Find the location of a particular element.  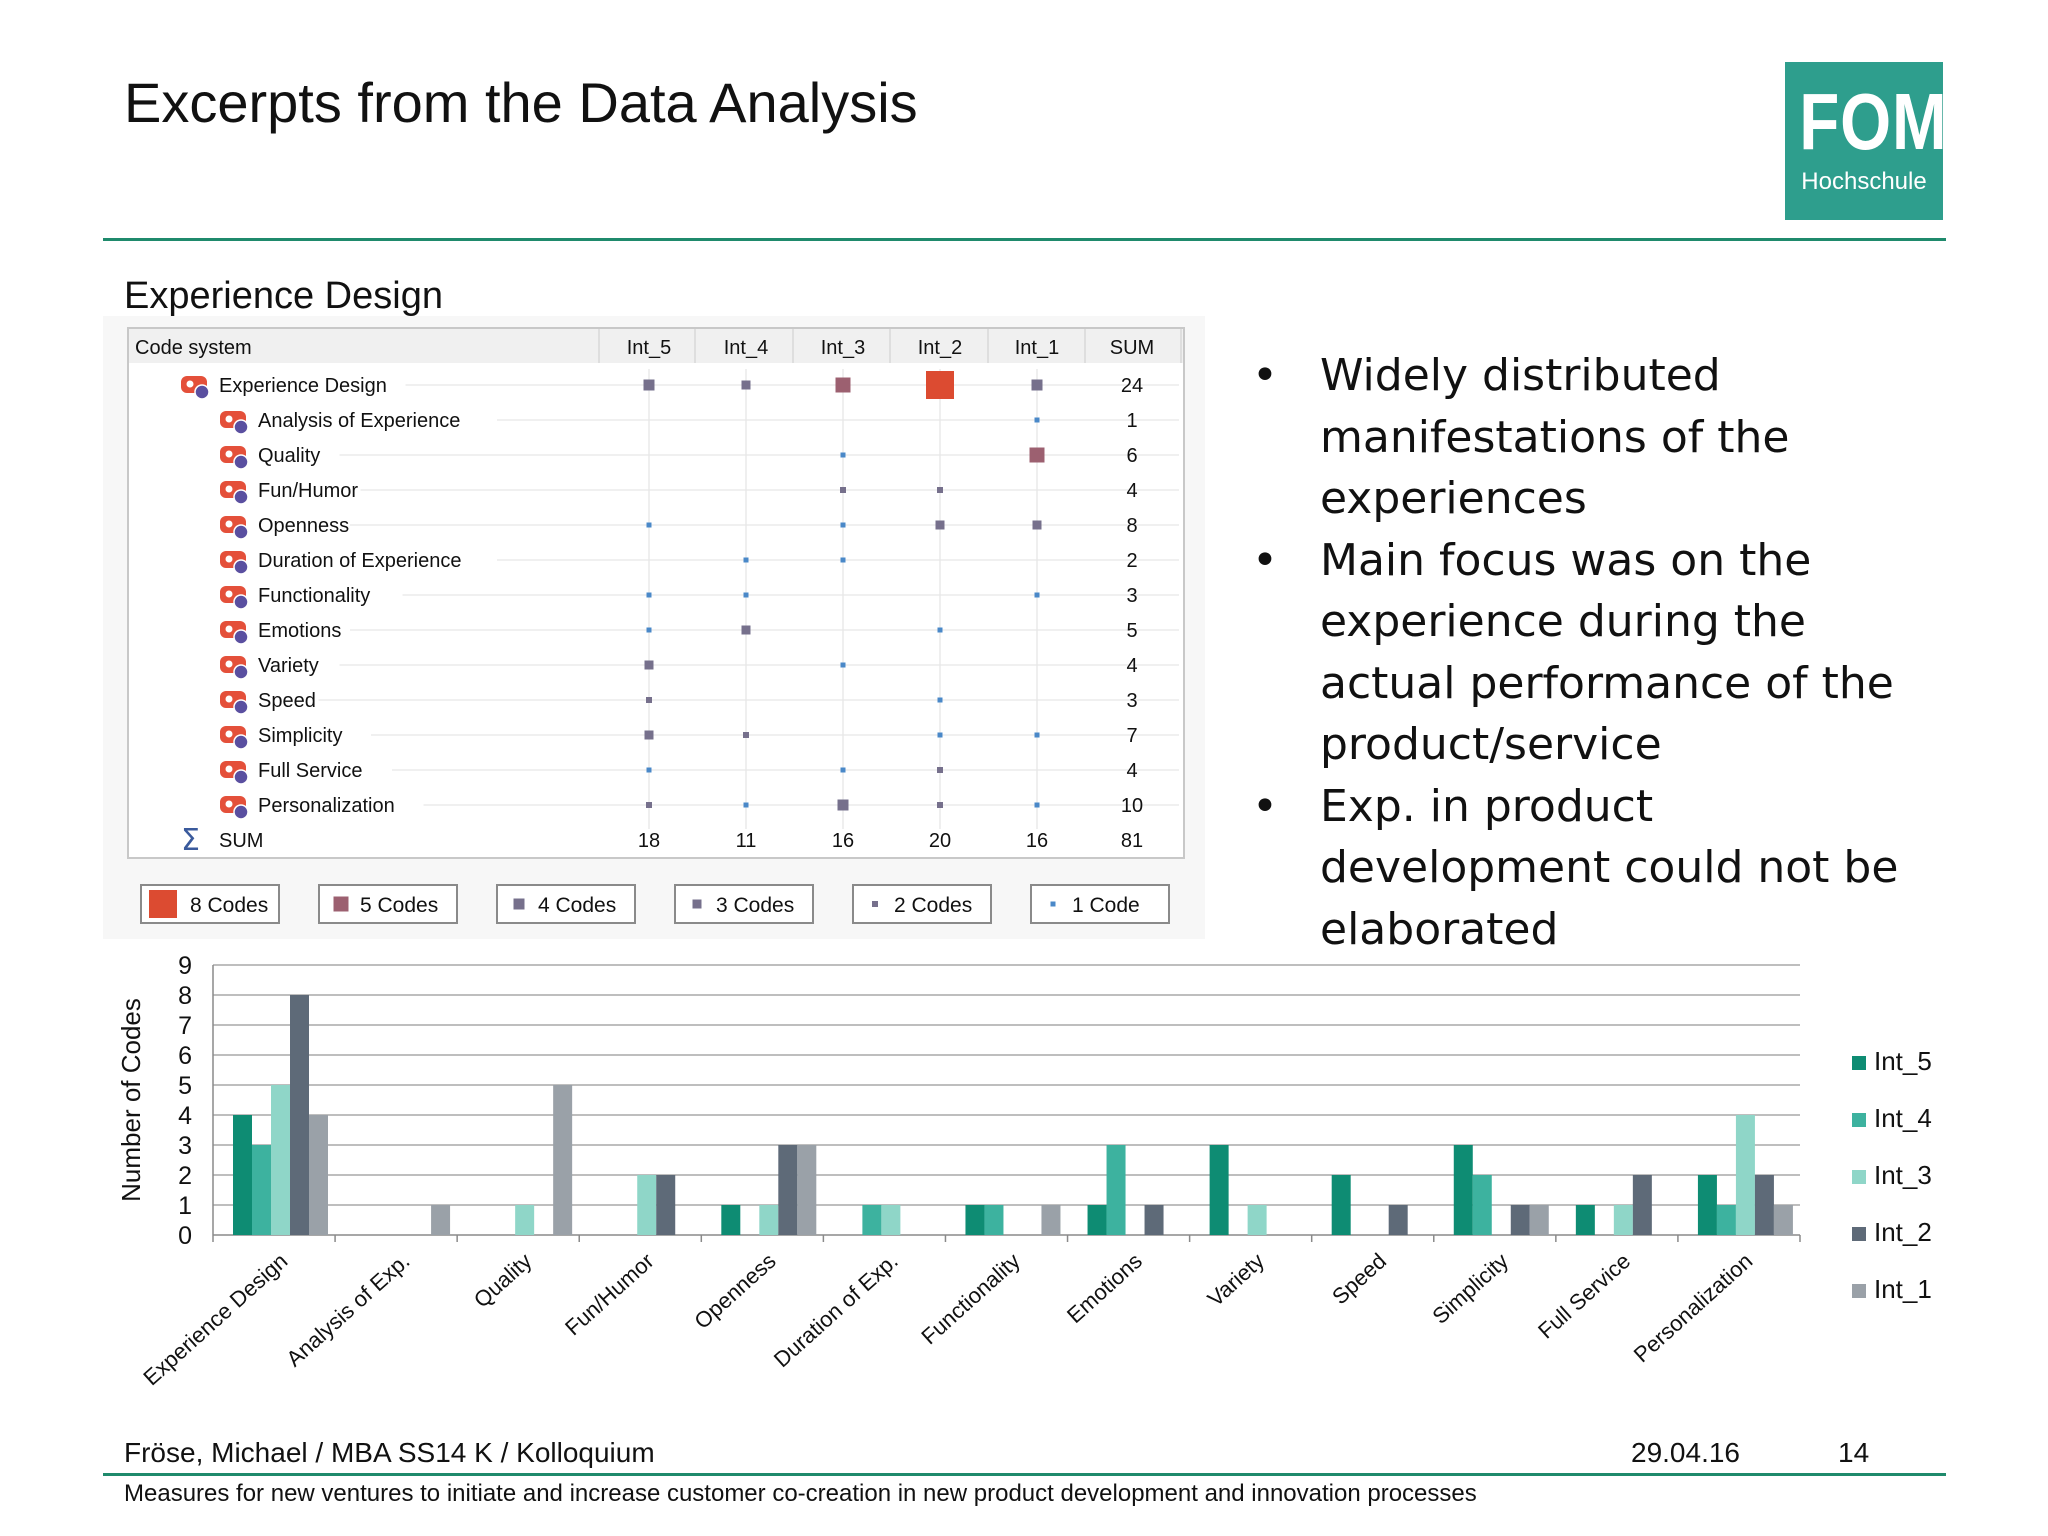

matrix-row-label: Experience Design is located at coordinates (303, 386).